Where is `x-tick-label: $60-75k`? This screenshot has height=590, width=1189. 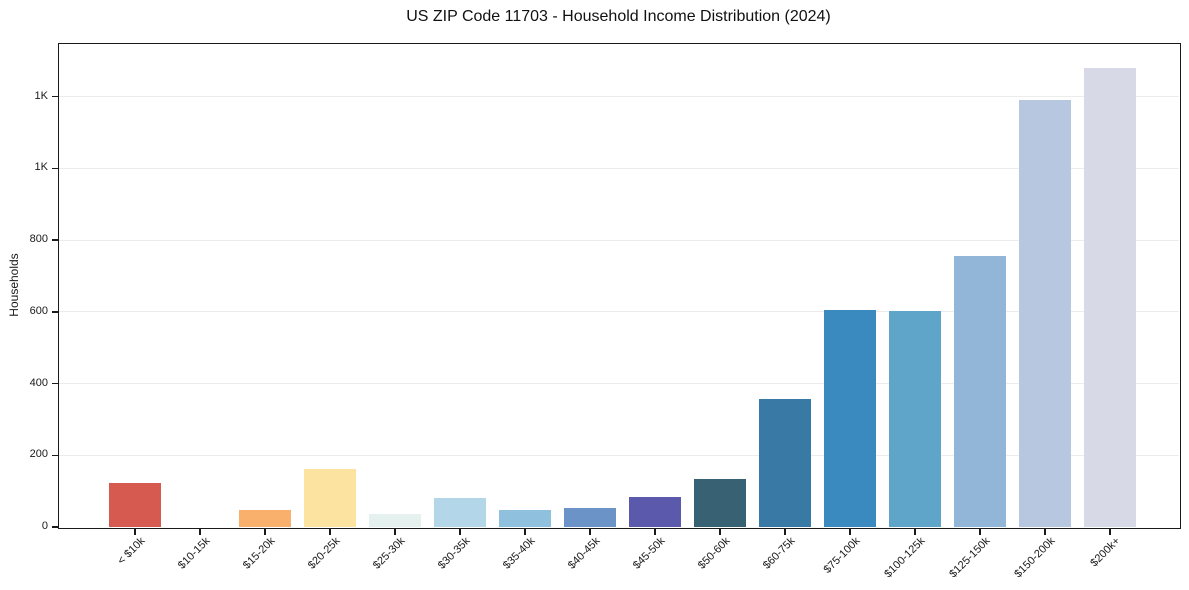 x-tick-label: $60-75k is located at coordinates (779, 553).